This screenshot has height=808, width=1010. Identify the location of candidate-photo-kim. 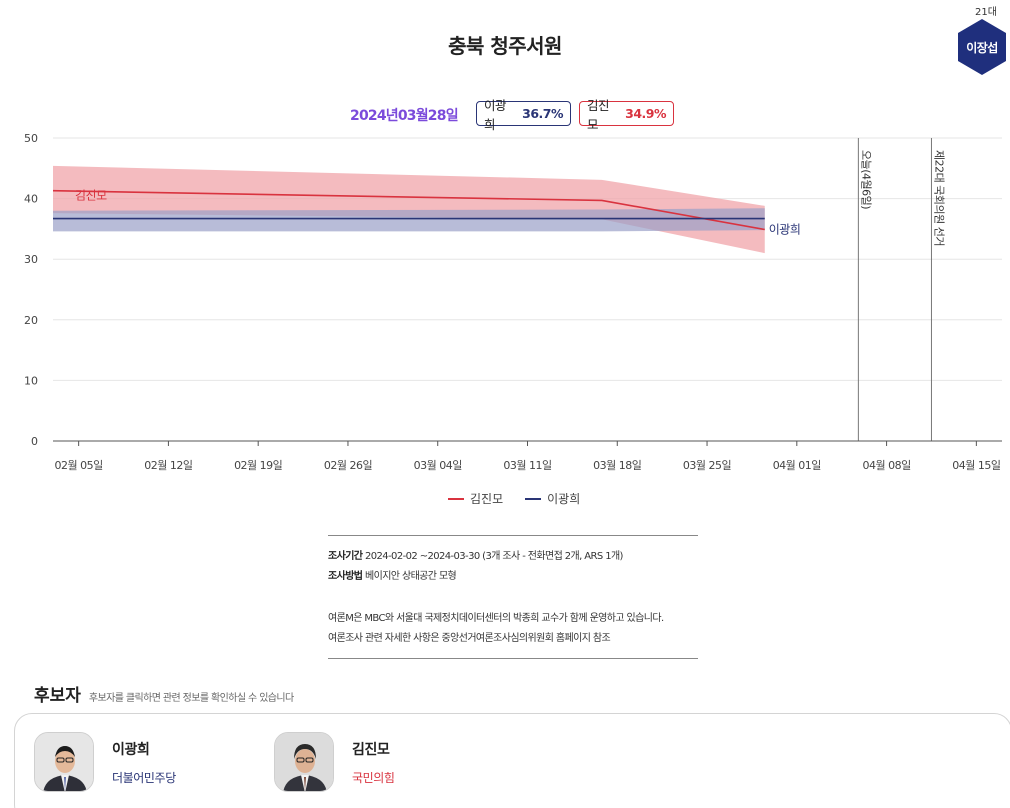
(304, 762).